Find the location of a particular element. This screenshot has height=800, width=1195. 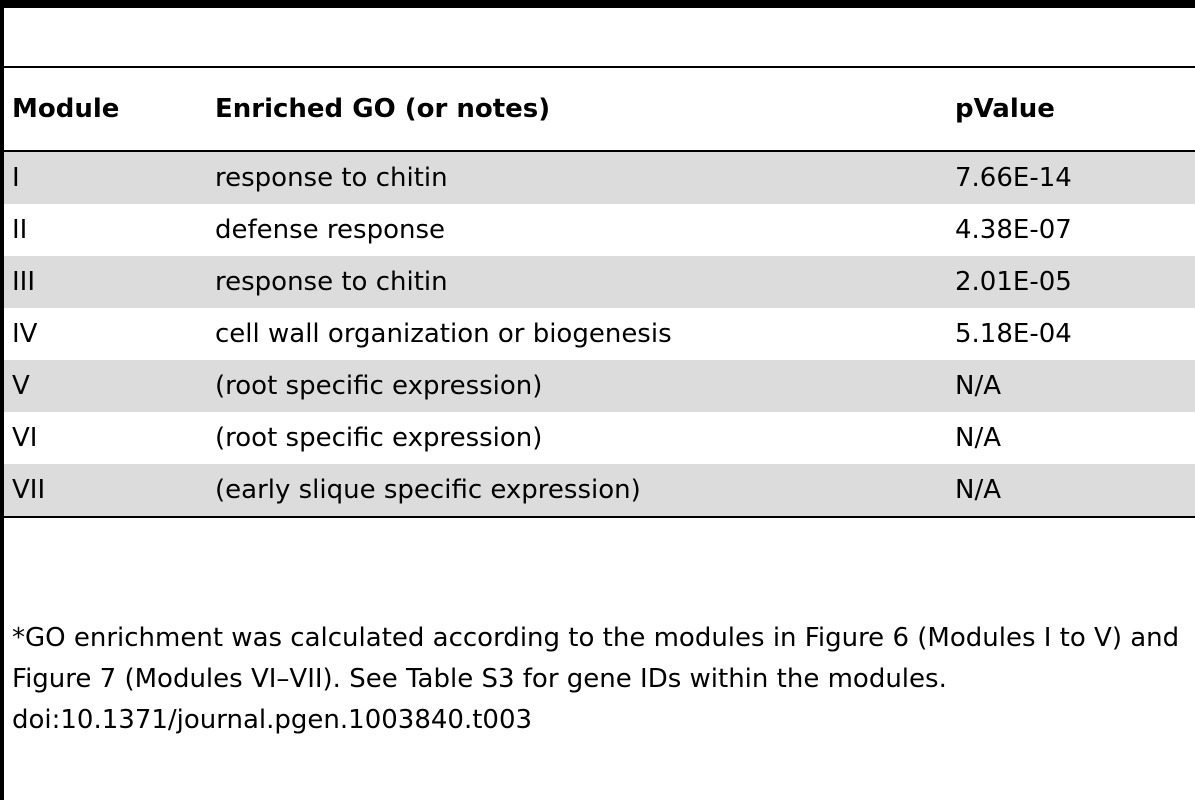

top-rule is located at coordinates (597, 4).